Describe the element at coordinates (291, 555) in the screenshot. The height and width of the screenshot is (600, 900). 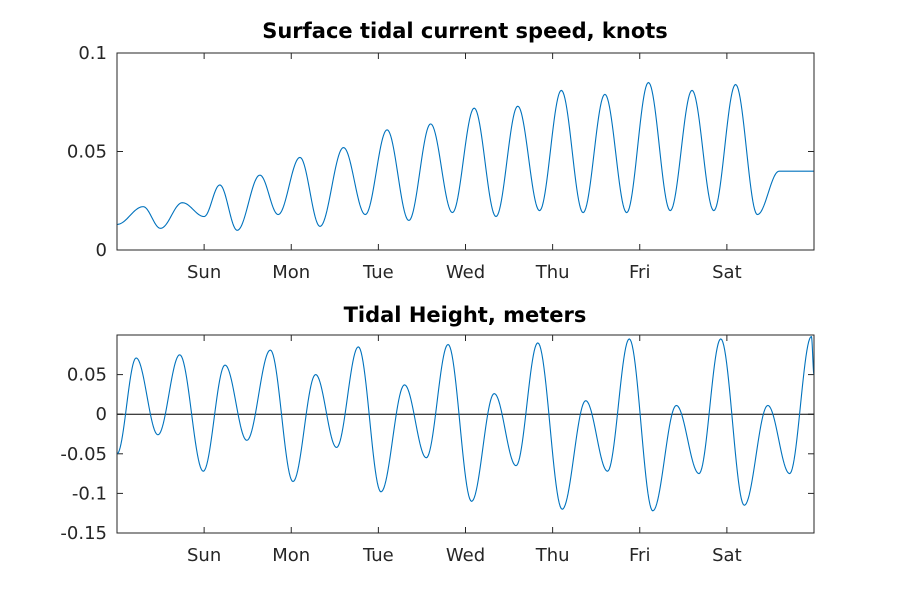
I see `tidal-height-xtick-label: Mon` at that location.